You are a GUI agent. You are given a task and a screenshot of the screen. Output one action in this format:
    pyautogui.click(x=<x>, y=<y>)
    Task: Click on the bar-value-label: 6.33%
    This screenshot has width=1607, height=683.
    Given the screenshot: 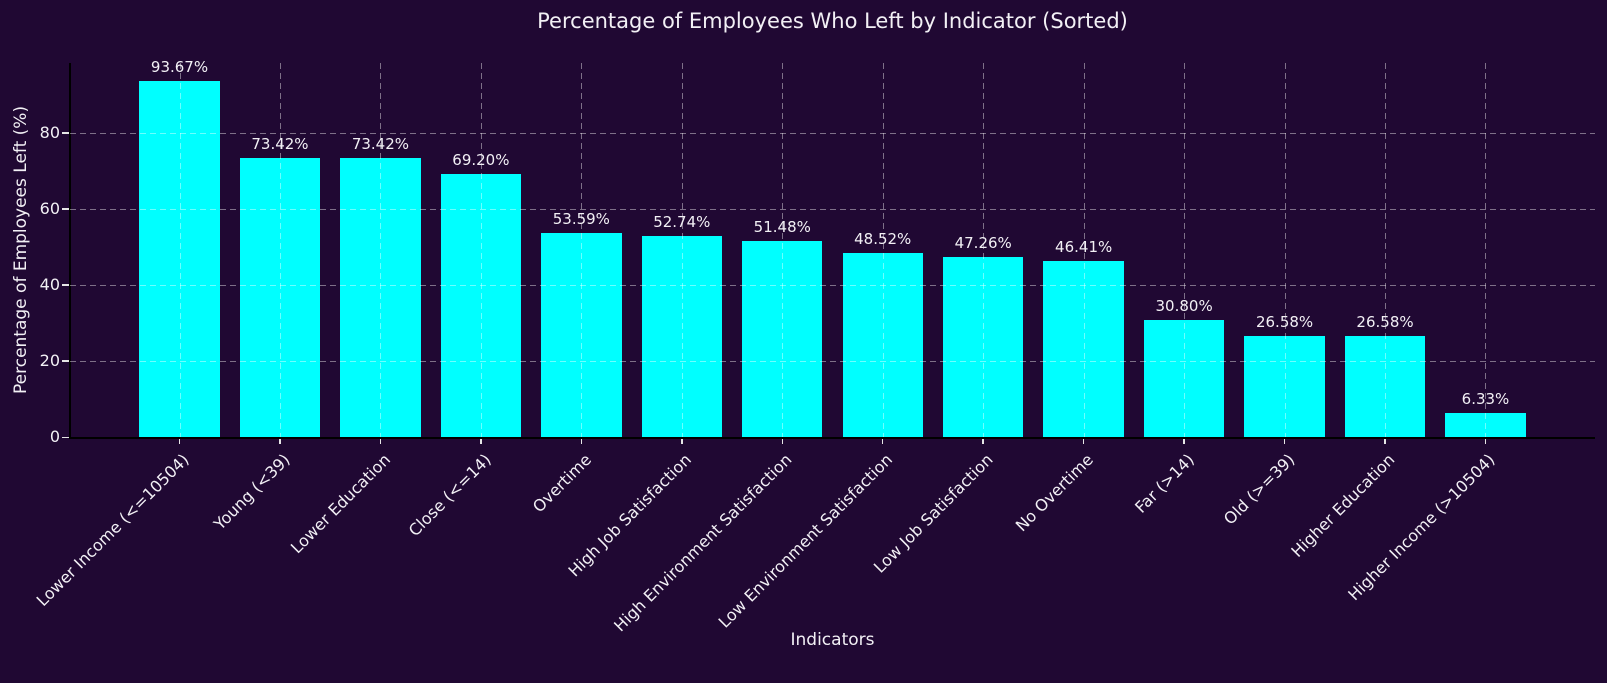 What is the action you would take?
    pyautogui.click(x=1485, y=398)
    